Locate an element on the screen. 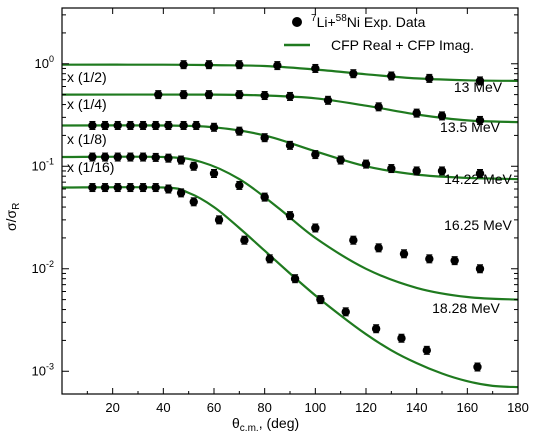  legend-text-data: 7Li+58Ni Exp. Data is located at coordinates (368, 21).